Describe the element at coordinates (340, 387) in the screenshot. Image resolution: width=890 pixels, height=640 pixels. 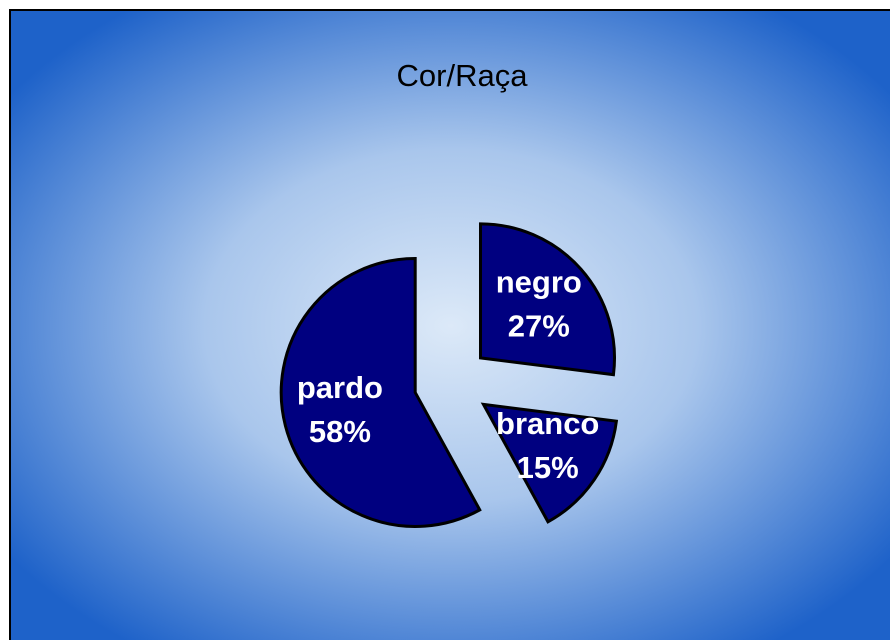
I see `slice-category-label: pardo` at that location.